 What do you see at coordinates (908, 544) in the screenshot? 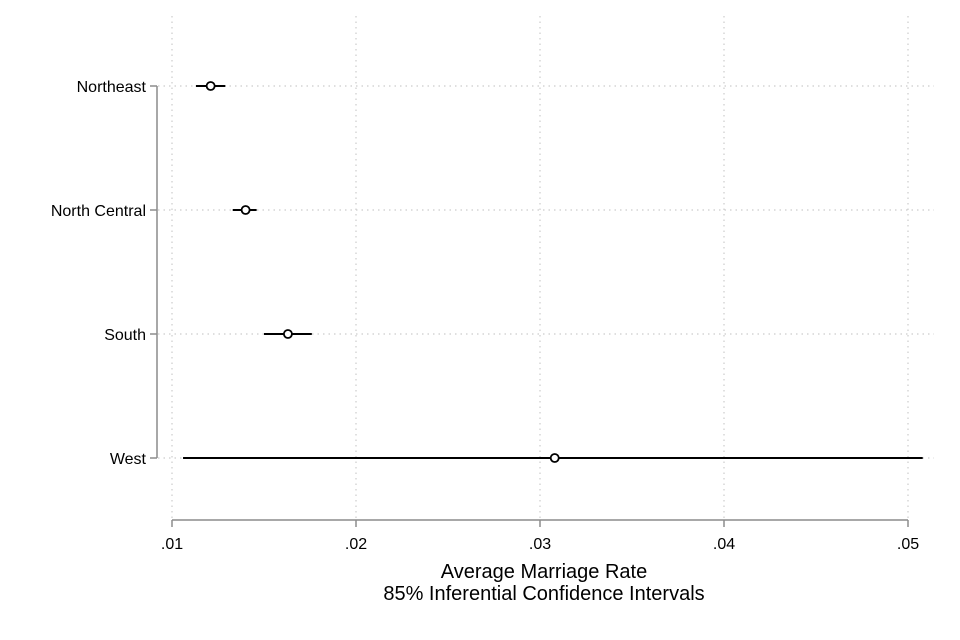
I see `x-tick-label: .05` at bounding box center [908, 544].